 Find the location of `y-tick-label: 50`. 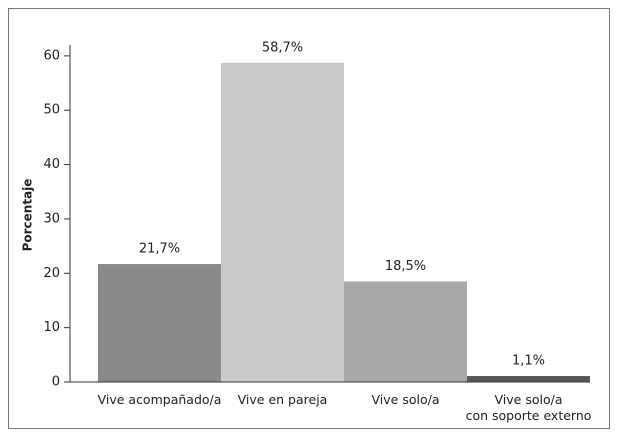

y-tick-label: 50 is located at coordinates (51, 110).